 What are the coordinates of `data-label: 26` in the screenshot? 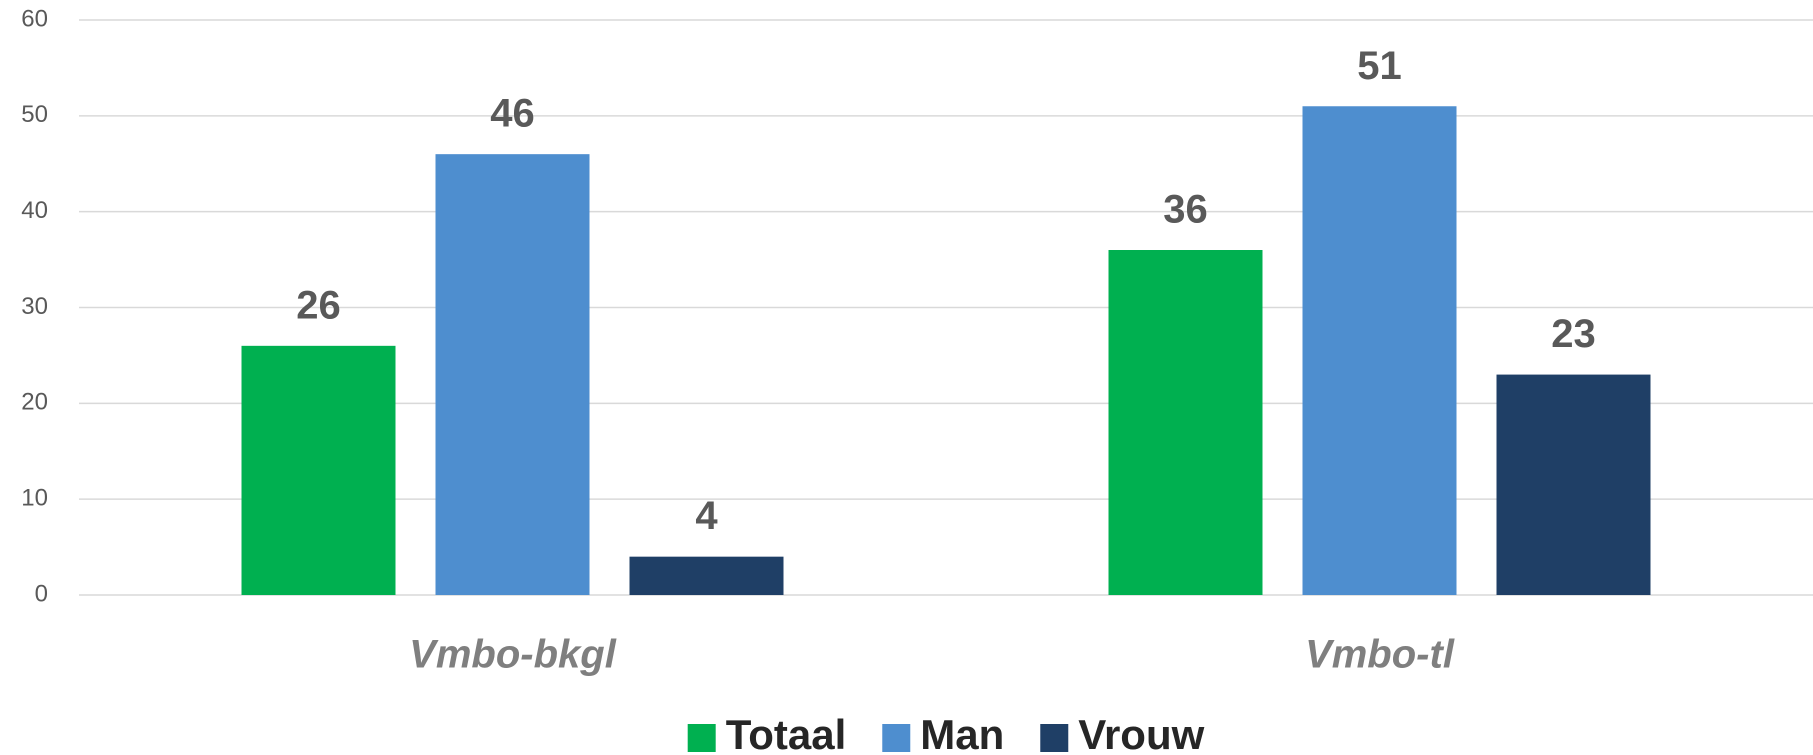 It's located at (318, 305).